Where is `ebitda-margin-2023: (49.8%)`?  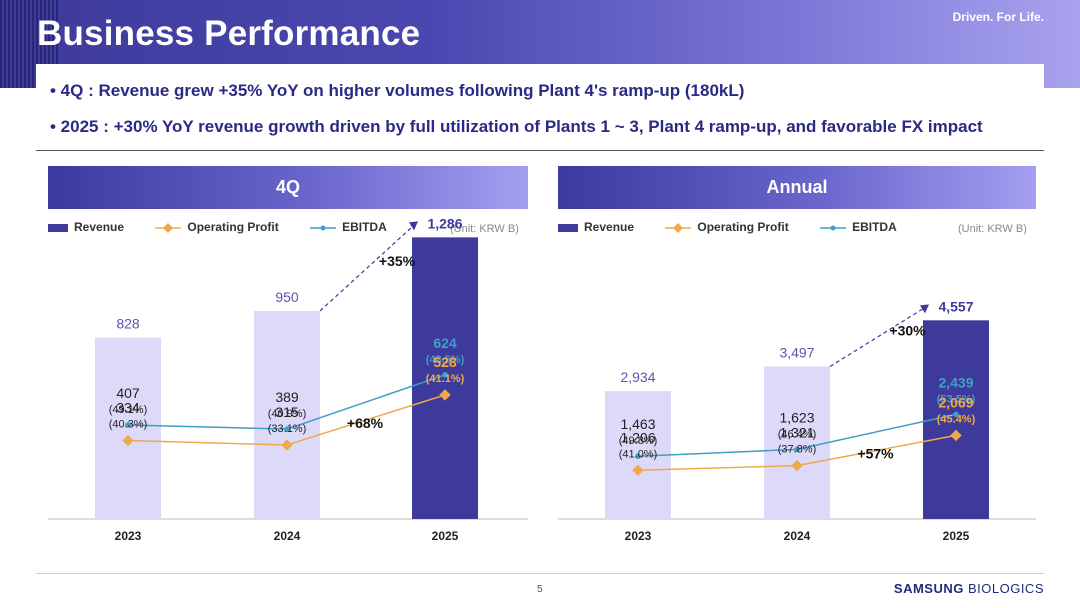 ebitda-margin-2023: (49.8%) is located at coordinates (638, 441).